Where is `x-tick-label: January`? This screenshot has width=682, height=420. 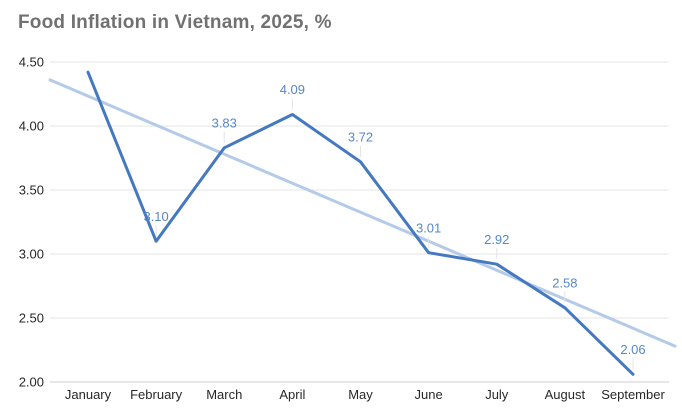 x-tick-label: January is located at coordinates (88, 394).